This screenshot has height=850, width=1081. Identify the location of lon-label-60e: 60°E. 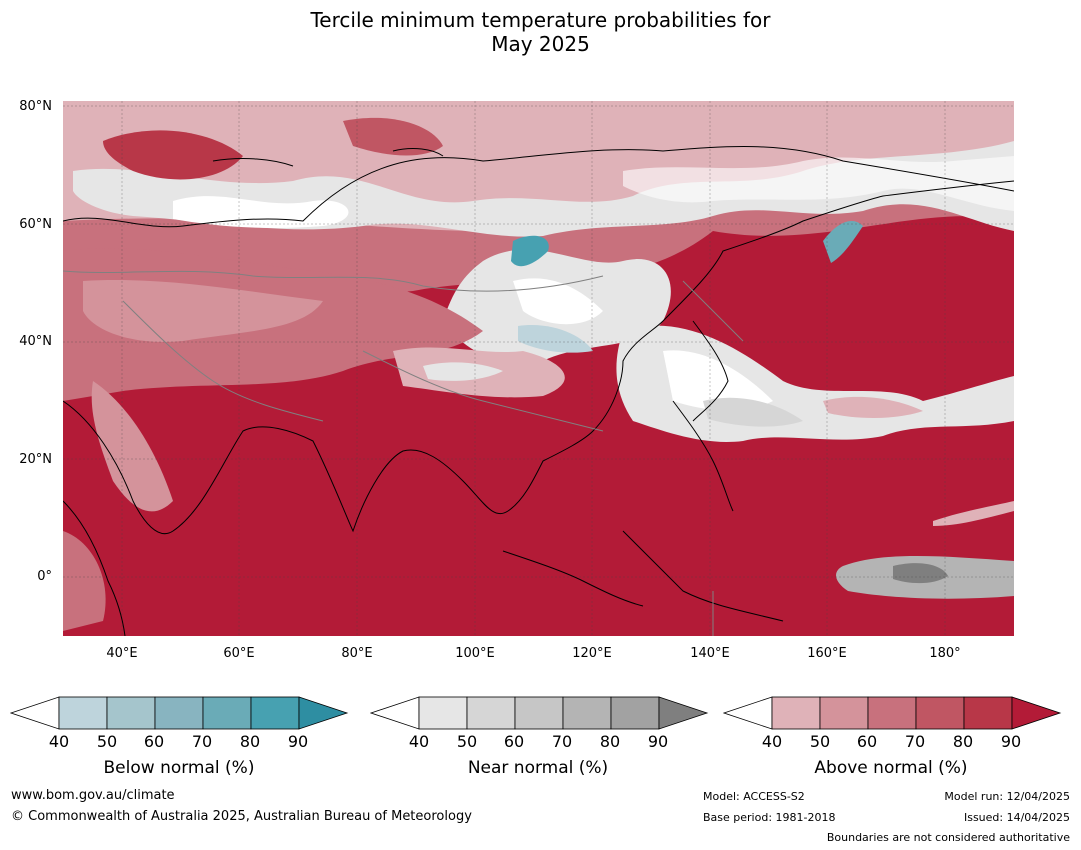
(239, 653).